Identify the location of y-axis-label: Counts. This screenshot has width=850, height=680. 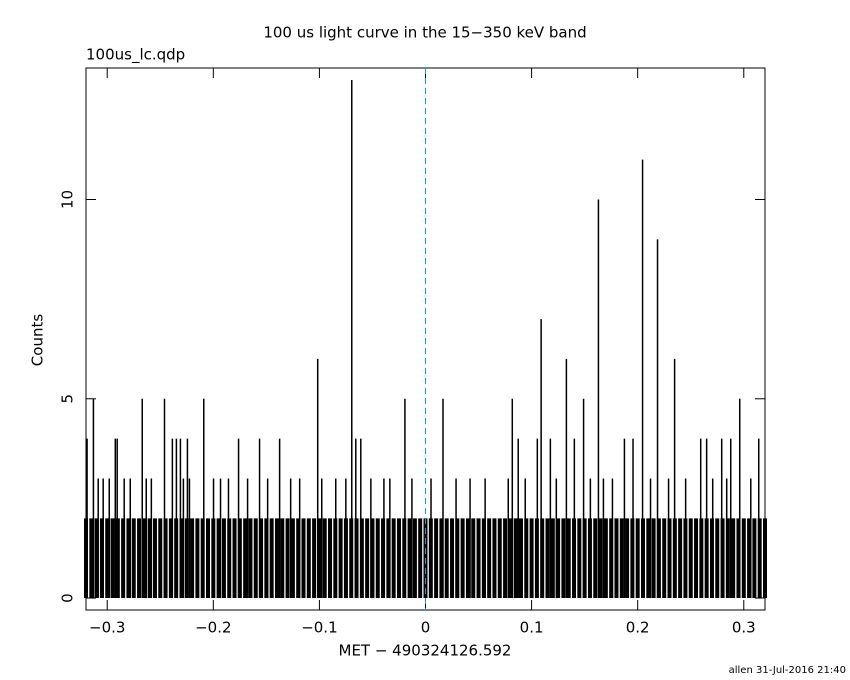
(38, 340).